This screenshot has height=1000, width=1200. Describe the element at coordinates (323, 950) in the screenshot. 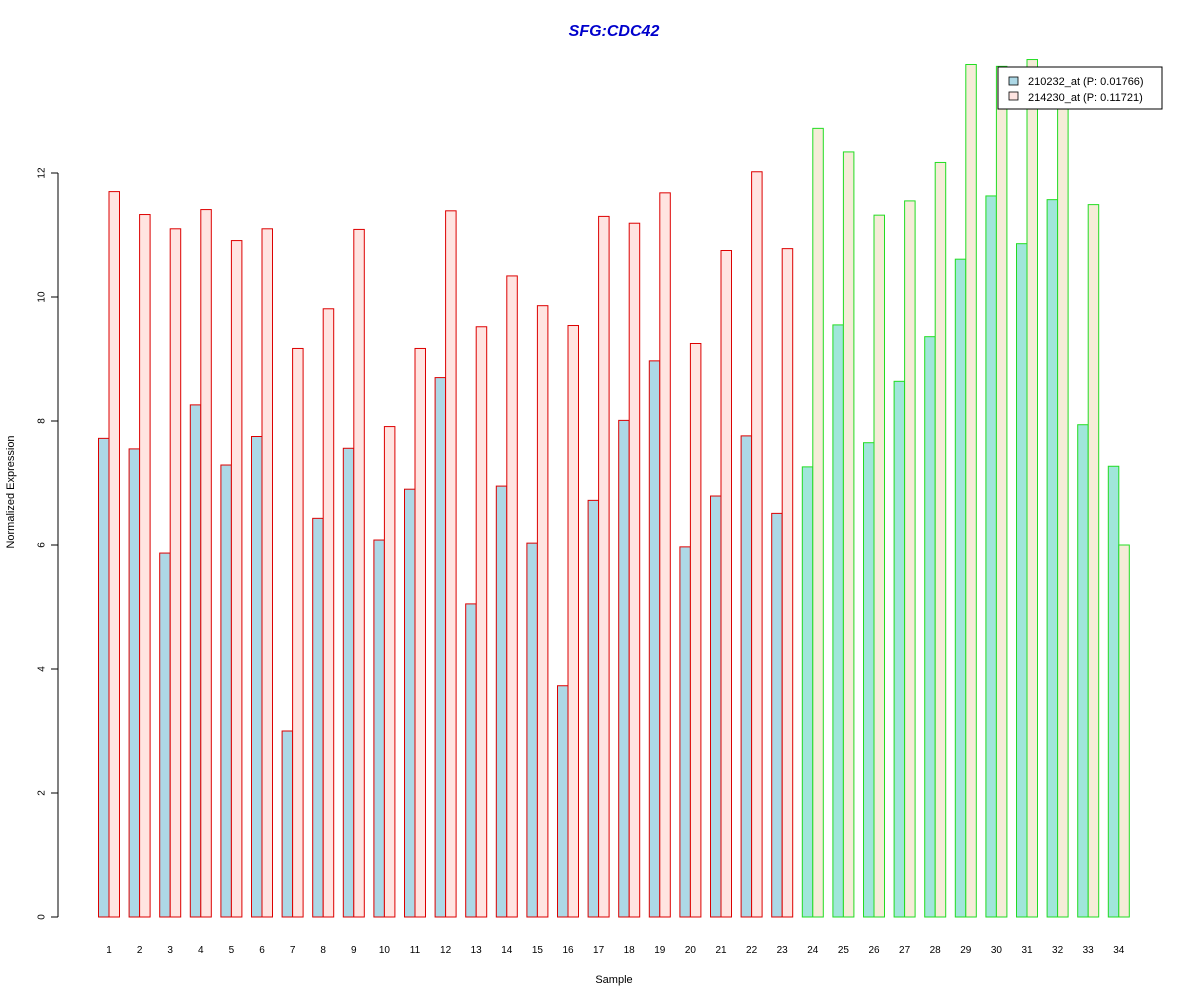

I see `x-tick-label: 8` at that location.